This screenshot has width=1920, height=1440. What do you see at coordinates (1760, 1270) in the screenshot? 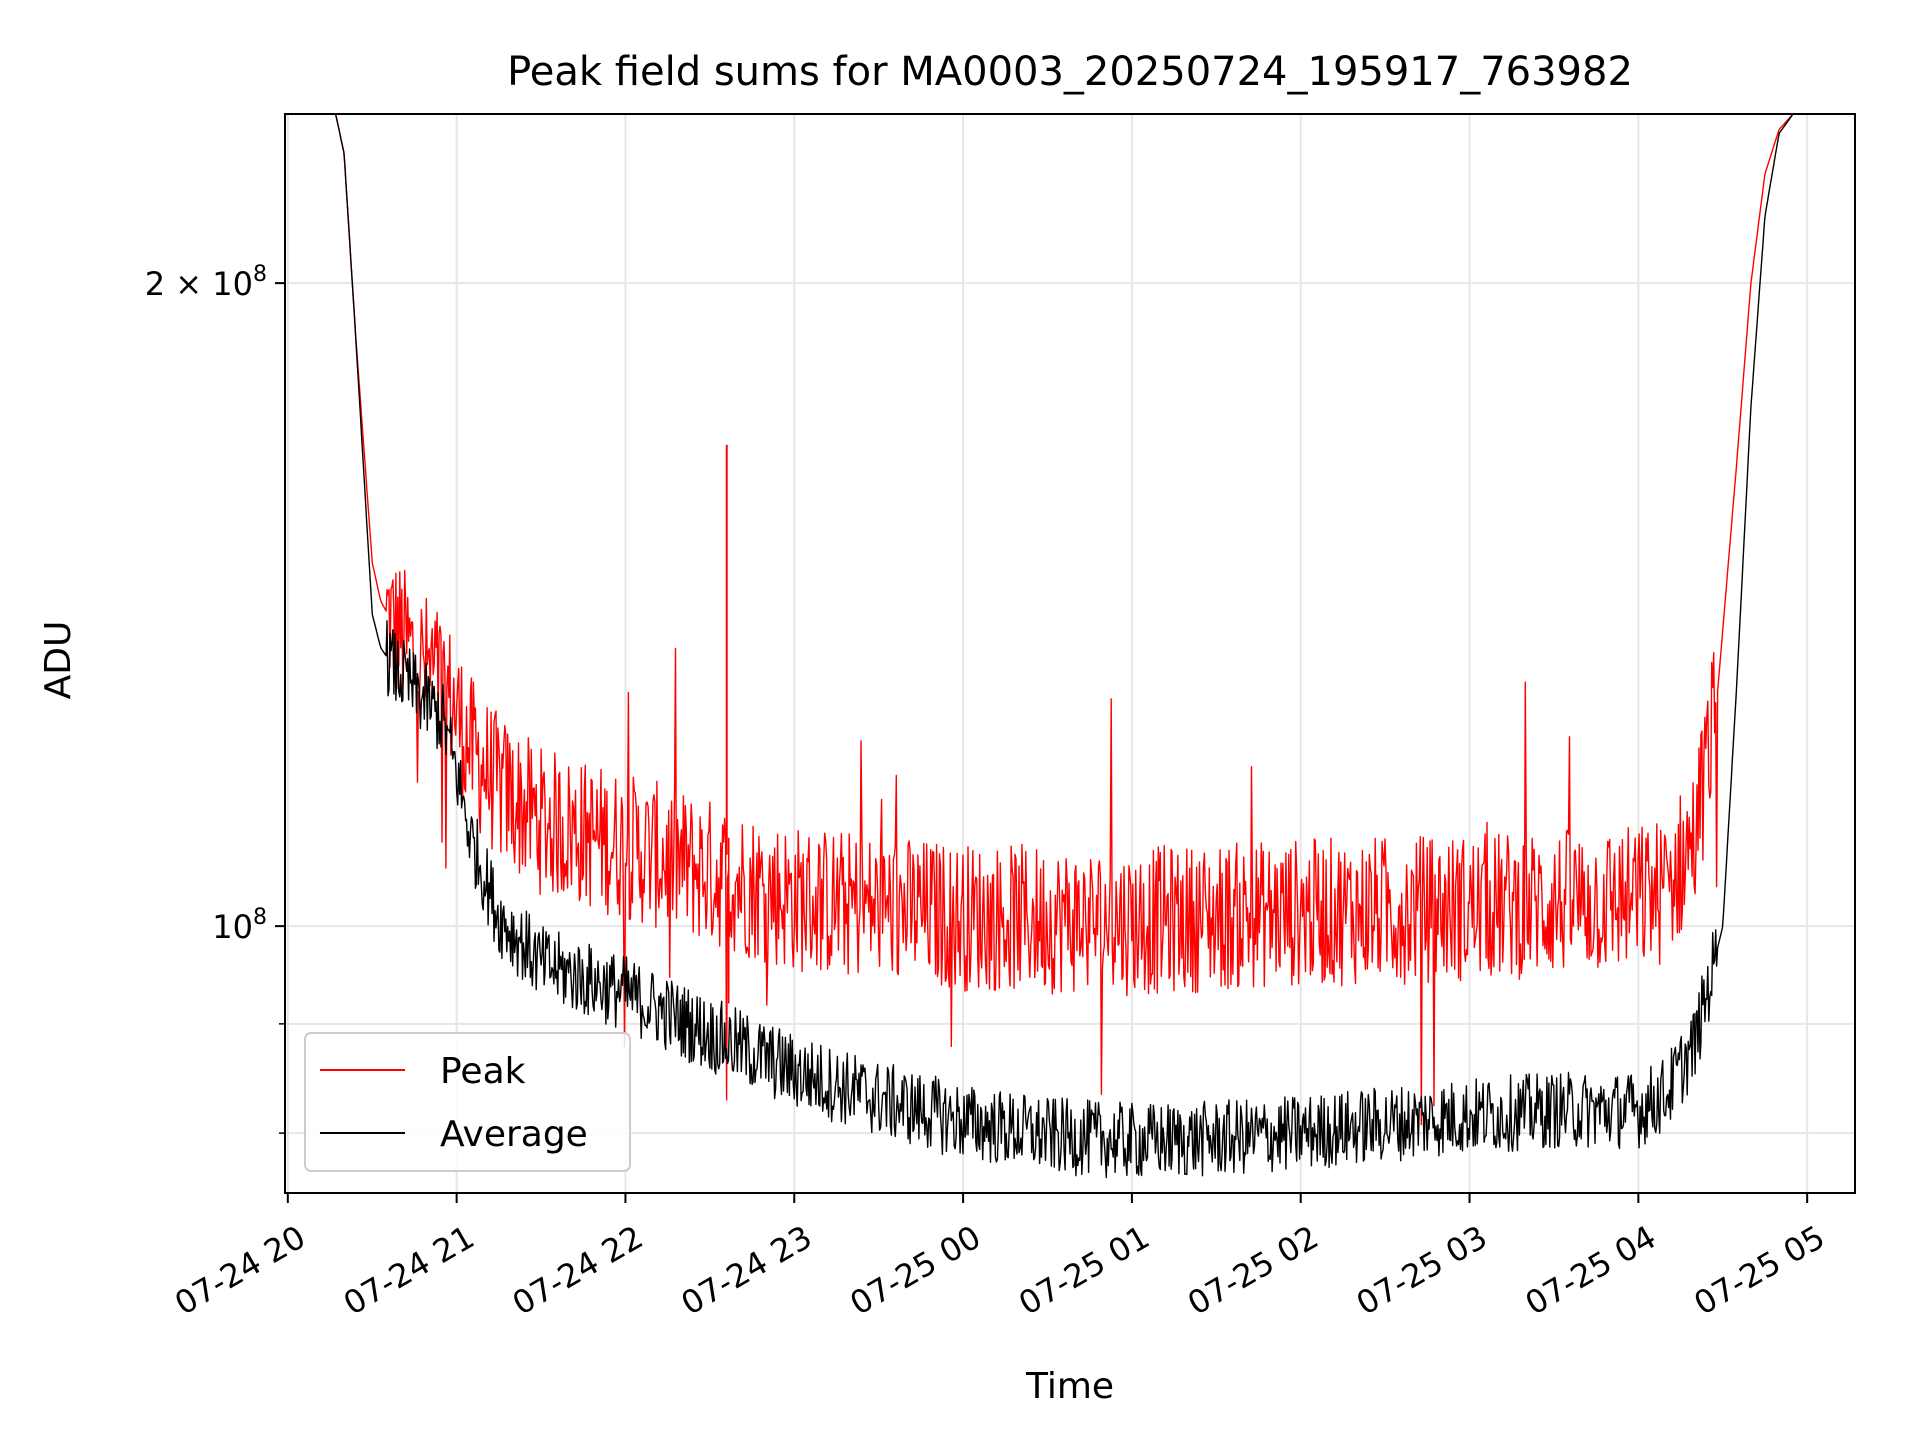
I see `x-tick-label: 07-25 05` at bounding box center [1760, 1270].